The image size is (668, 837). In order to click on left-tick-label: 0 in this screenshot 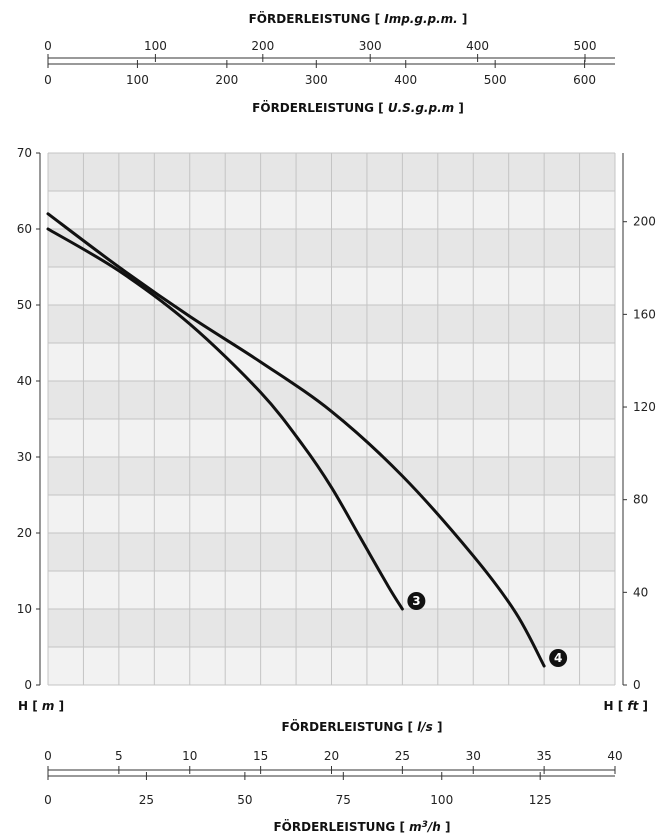, I will do `click(28, 685)`.